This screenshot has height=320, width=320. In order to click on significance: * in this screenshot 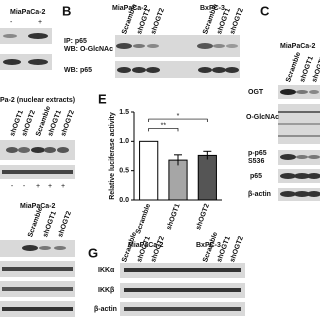, I will do `click(178, 116)`.